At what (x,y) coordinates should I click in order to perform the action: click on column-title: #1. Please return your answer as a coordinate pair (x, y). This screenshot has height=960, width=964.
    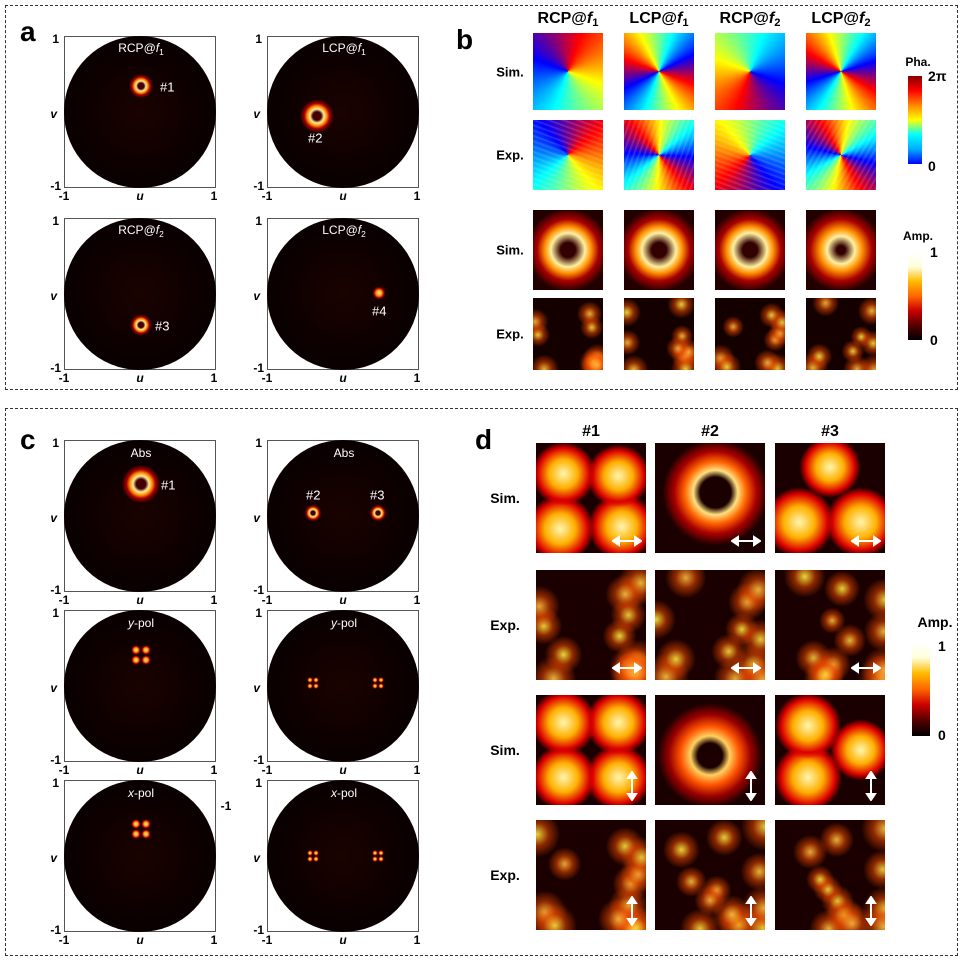
    Looking at the image, I should click on (591, 431).